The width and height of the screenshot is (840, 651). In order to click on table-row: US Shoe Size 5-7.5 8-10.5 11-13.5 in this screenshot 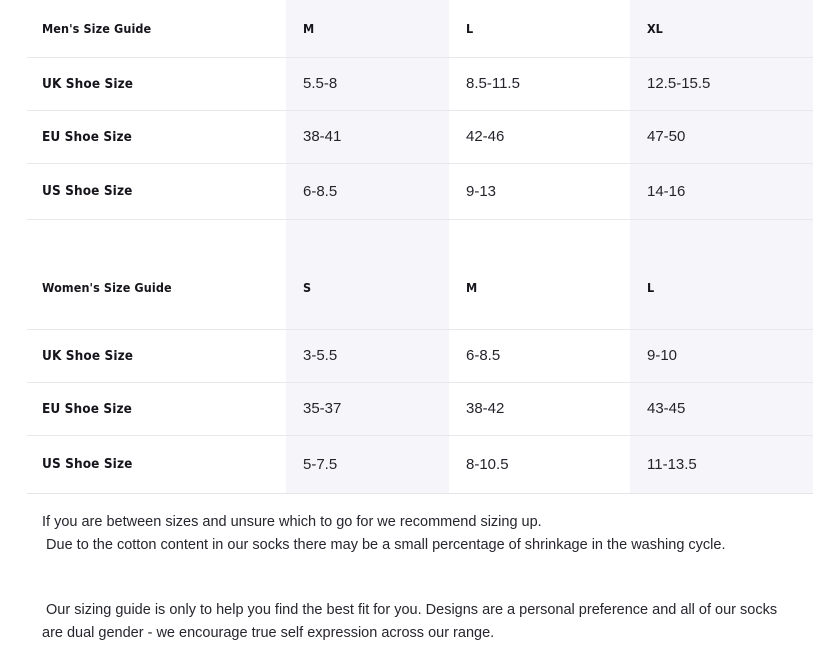, I will do `click(420, 464)`.